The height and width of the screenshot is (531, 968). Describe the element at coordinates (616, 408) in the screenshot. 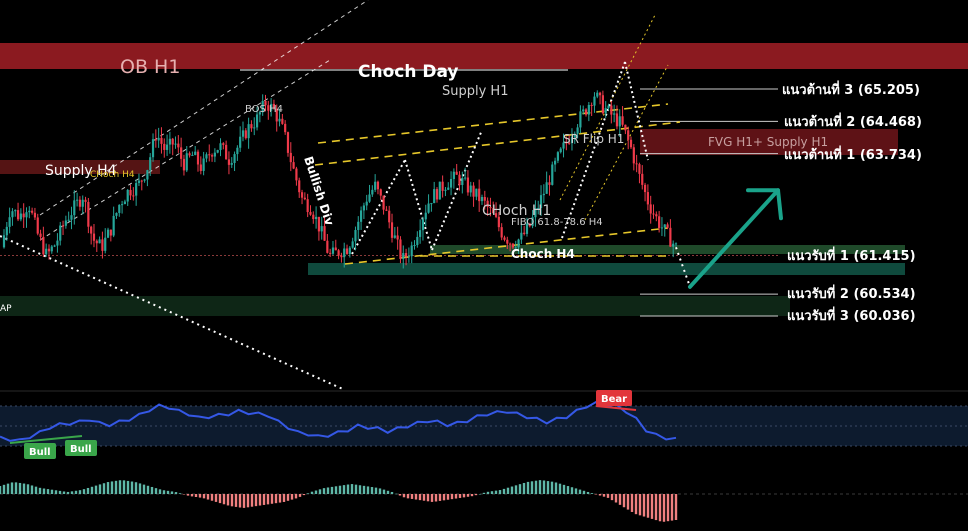

I see `bear-divergence-line` at that location.